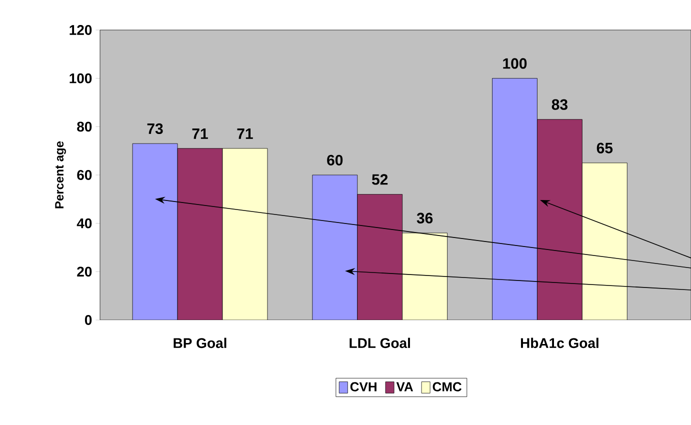 Image resolution: width=691 pixels, height=425 pixels. I want to click on x-tick-label: BP Goal, so click(200, 343).